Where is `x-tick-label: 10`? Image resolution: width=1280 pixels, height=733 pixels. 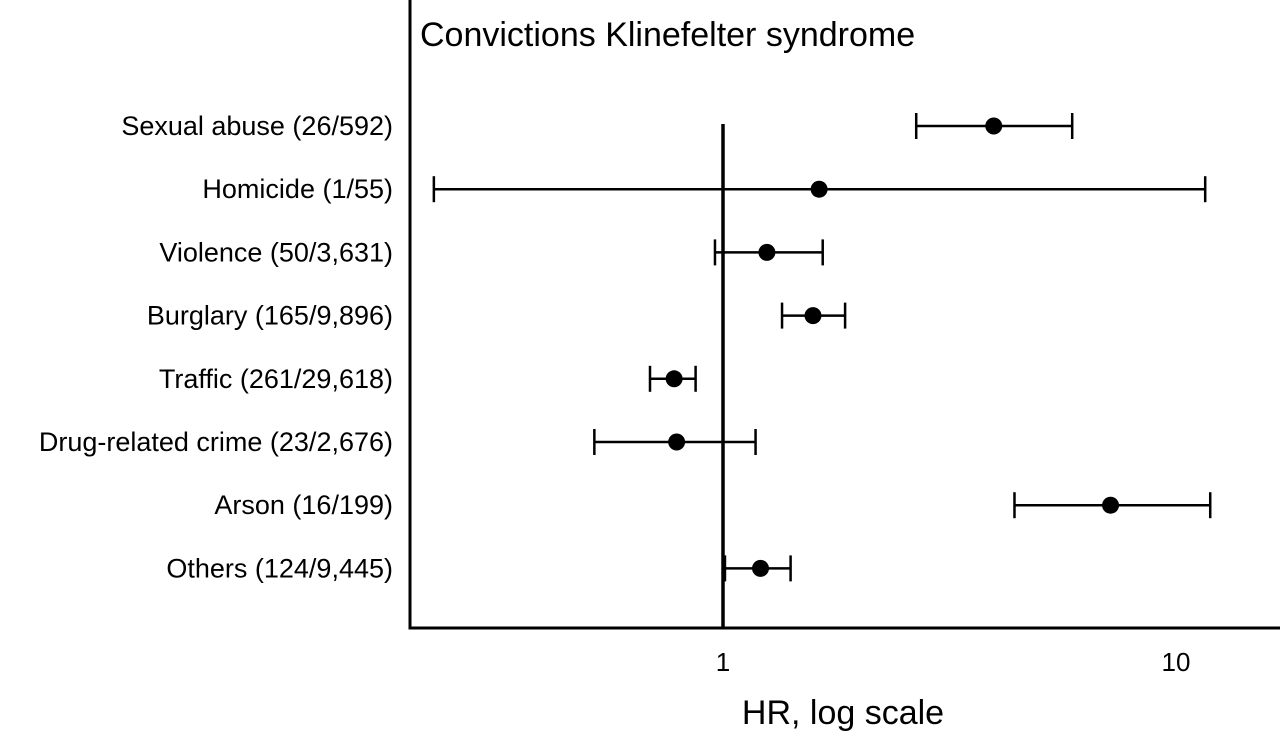
x-tick-label: 10 is located at coordinates (1176, 662).